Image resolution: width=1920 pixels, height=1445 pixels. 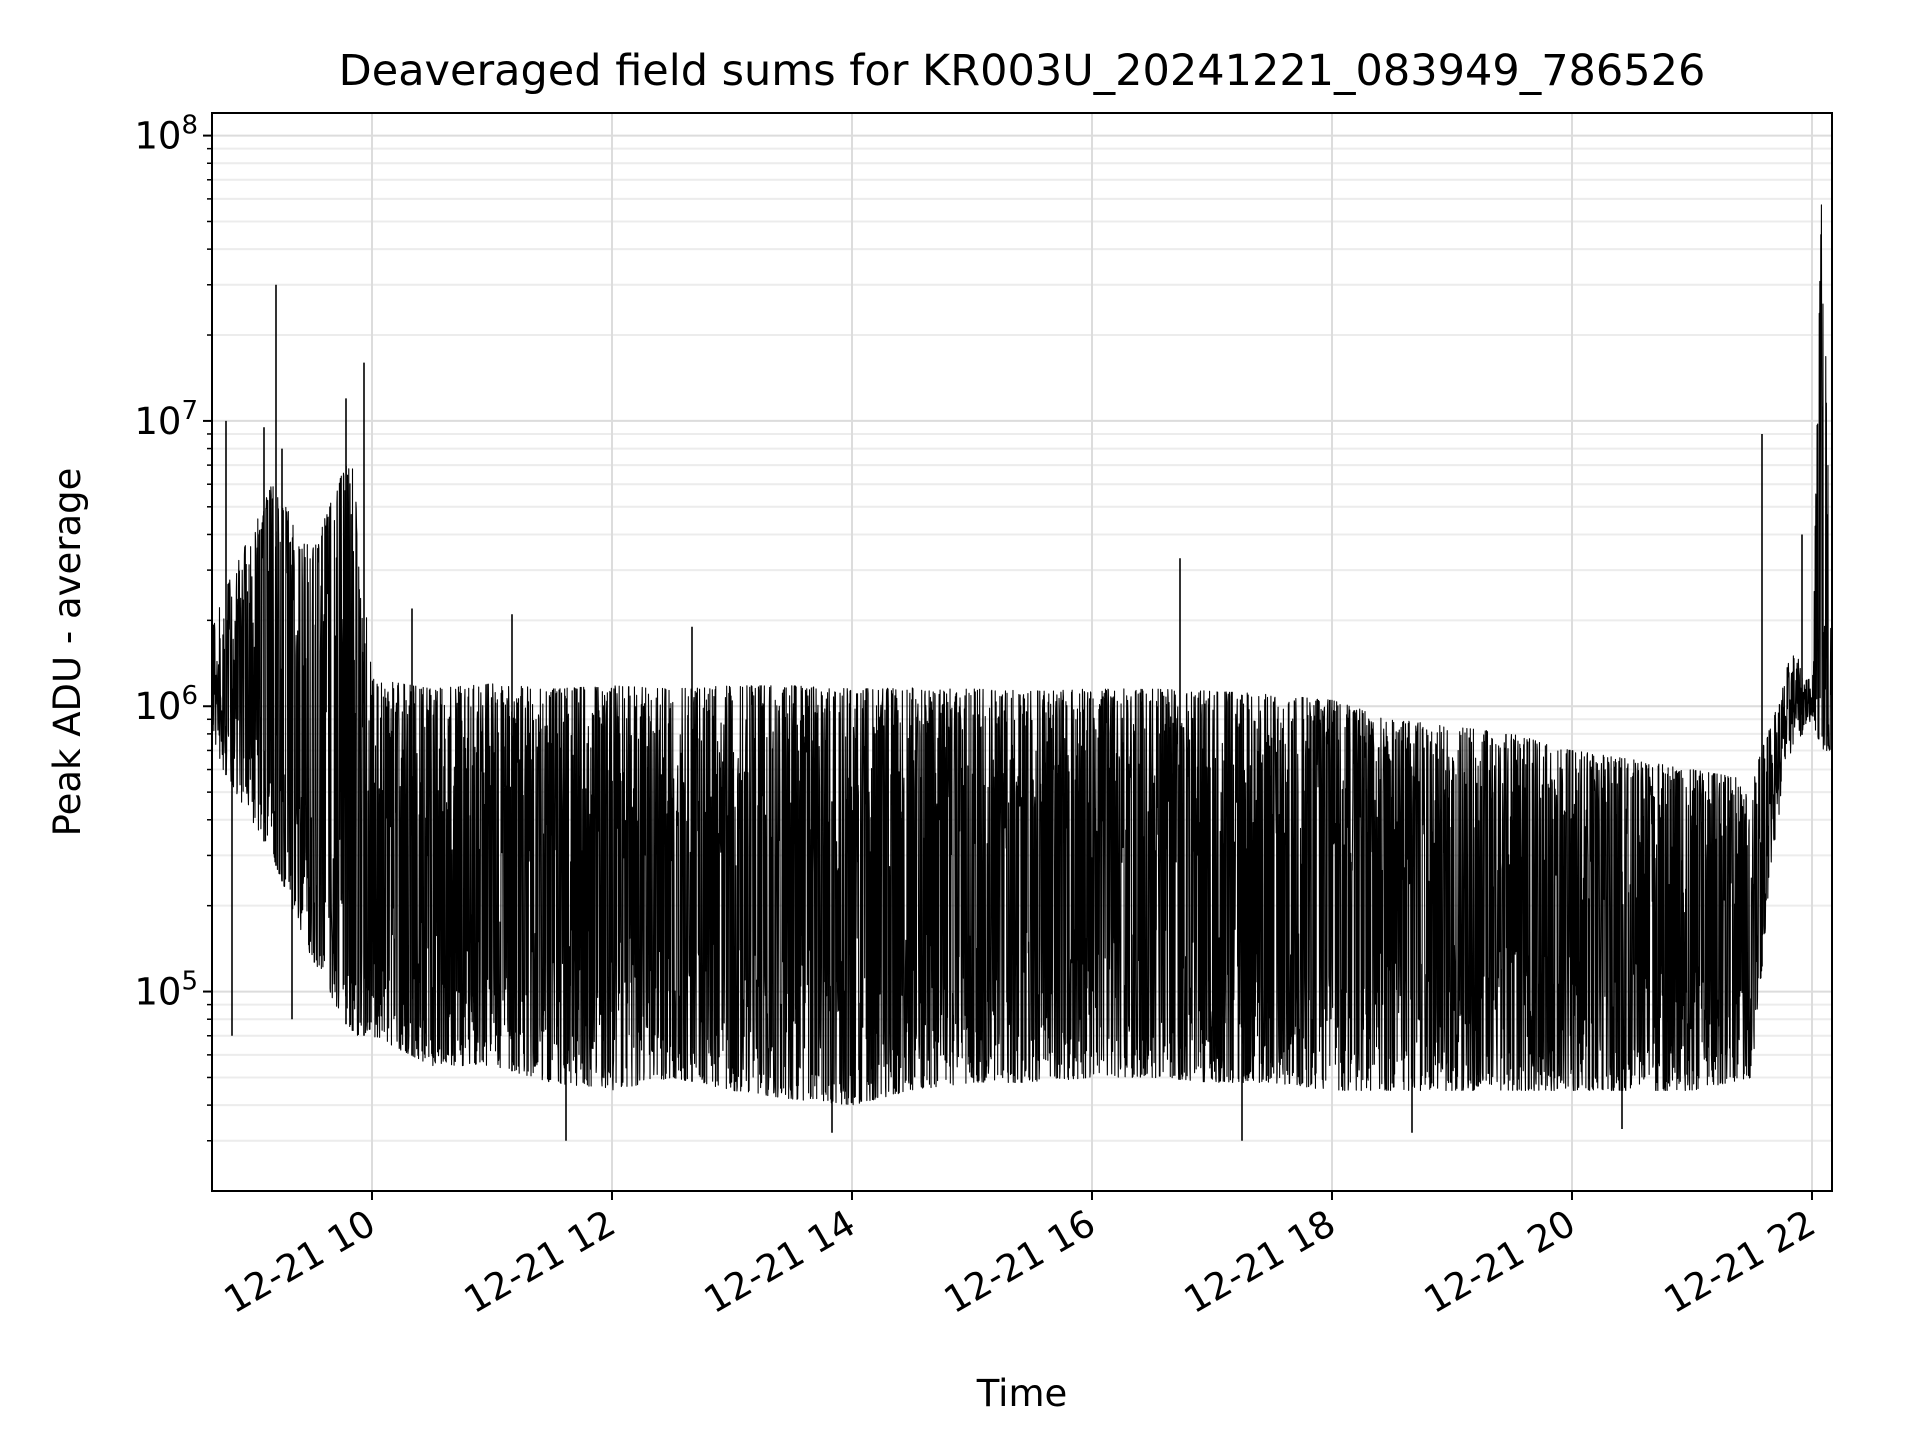 What do you see at coordinates (166, 419) in the screenshot?
I see `y-tick-label: 107` at bounding box center [166, 419].